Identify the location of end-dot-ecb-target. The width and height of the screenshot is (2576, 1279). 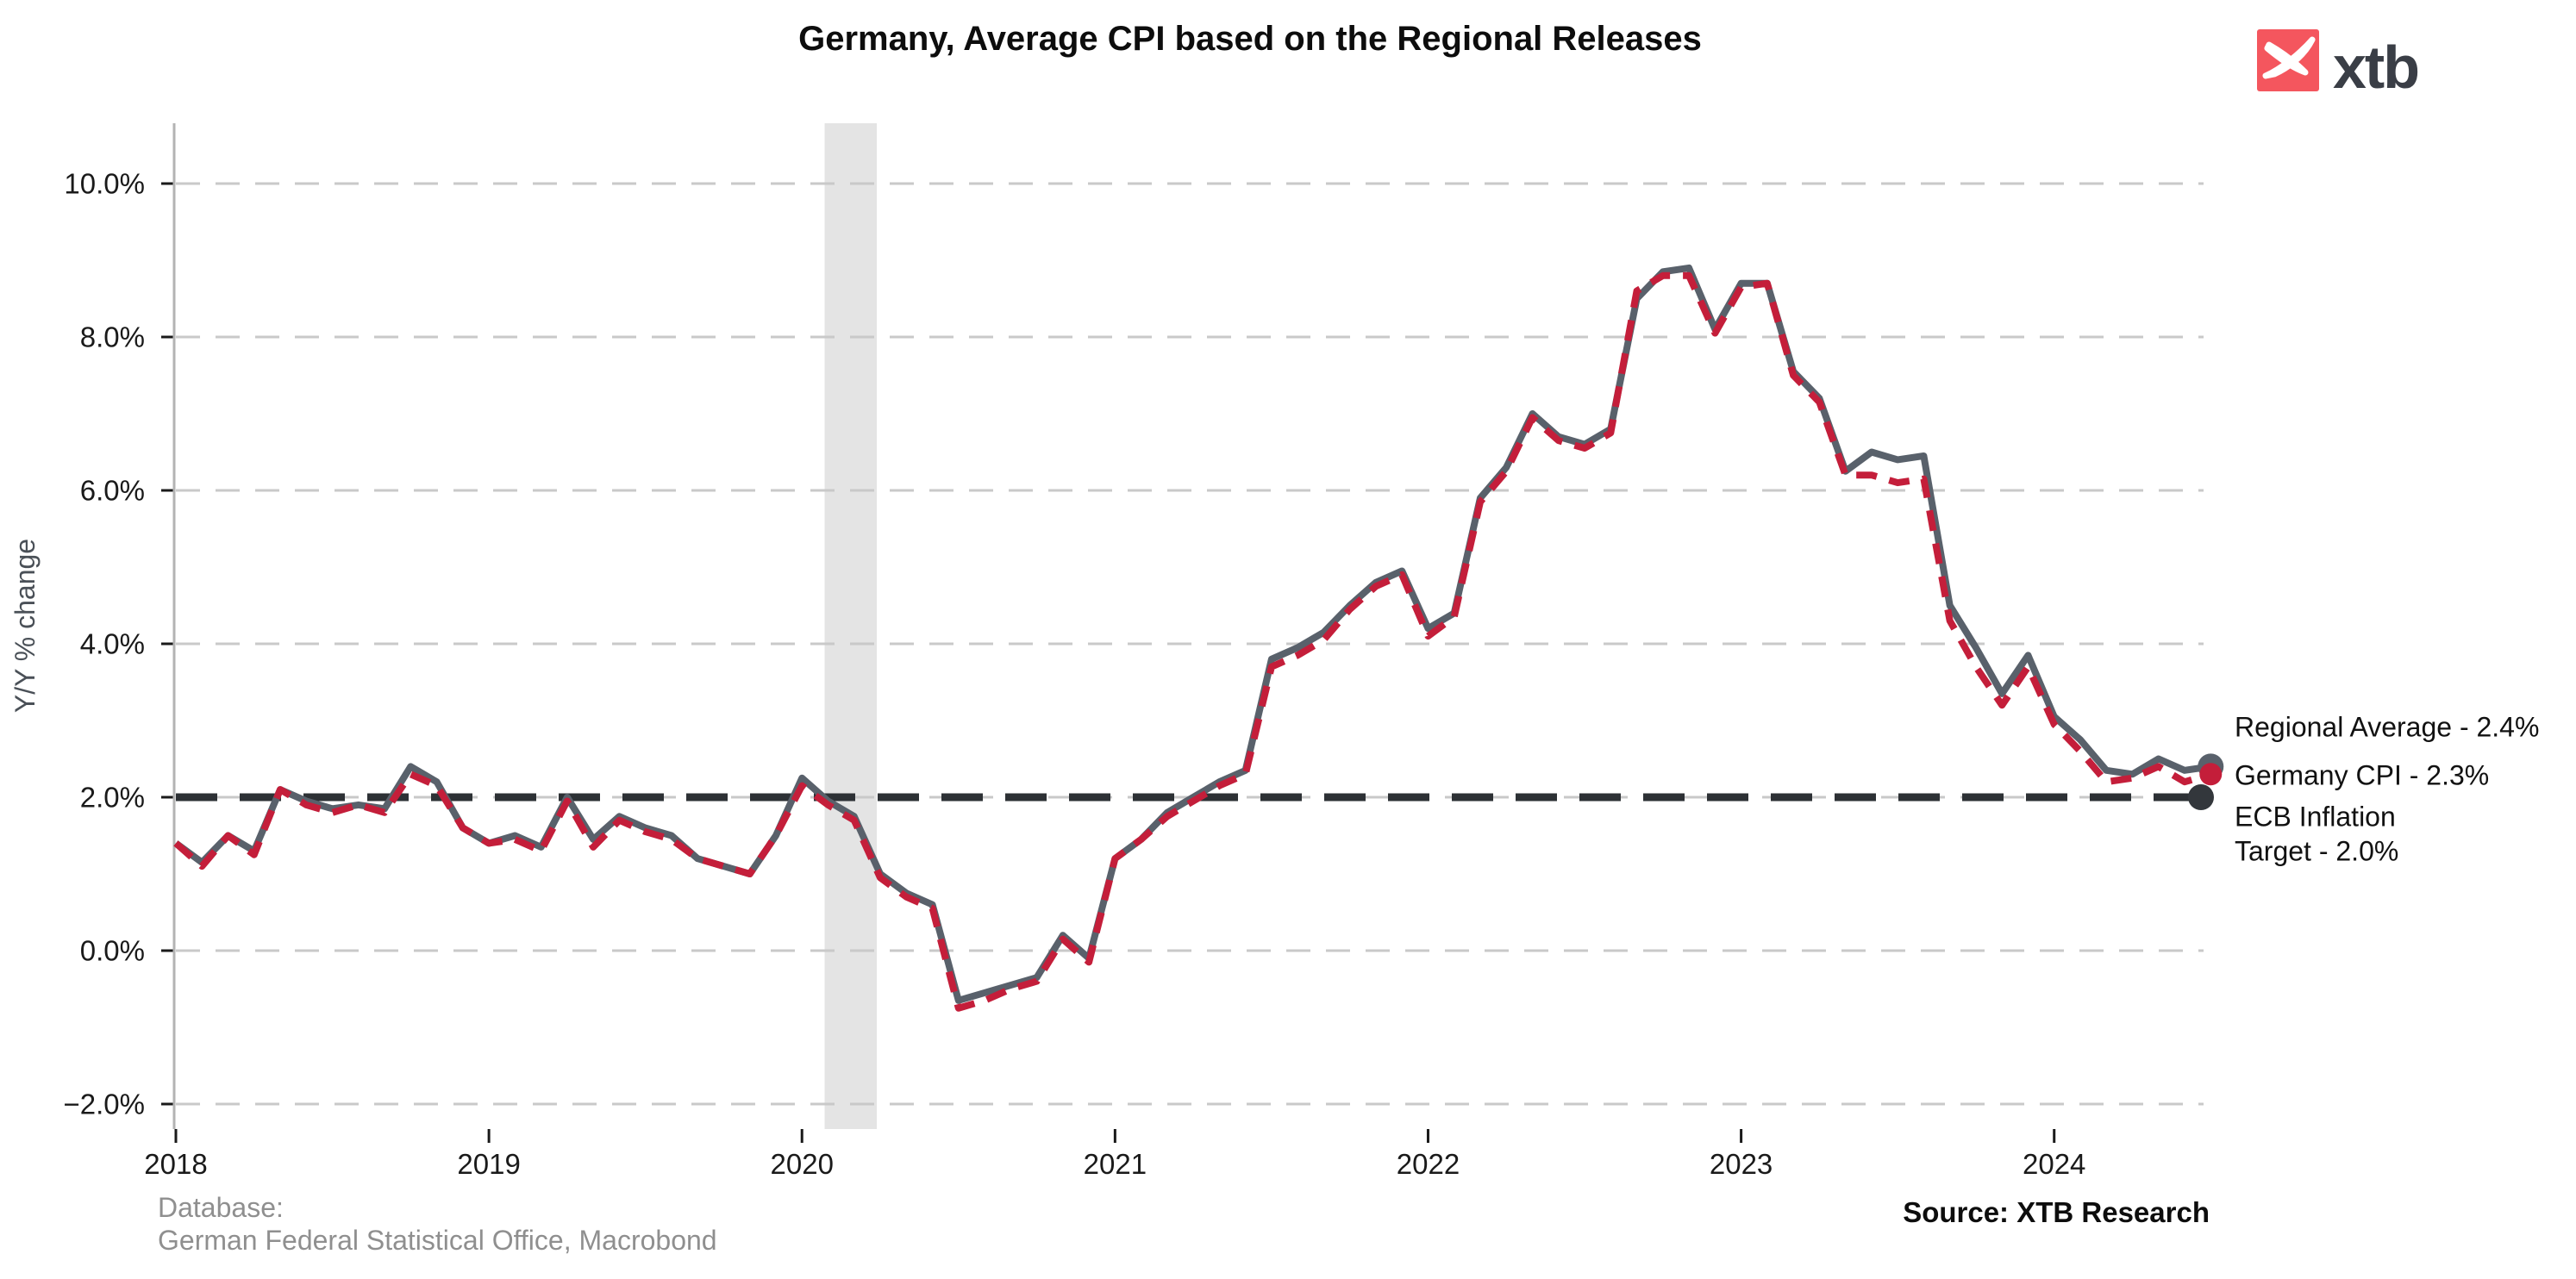
(2201, 797).